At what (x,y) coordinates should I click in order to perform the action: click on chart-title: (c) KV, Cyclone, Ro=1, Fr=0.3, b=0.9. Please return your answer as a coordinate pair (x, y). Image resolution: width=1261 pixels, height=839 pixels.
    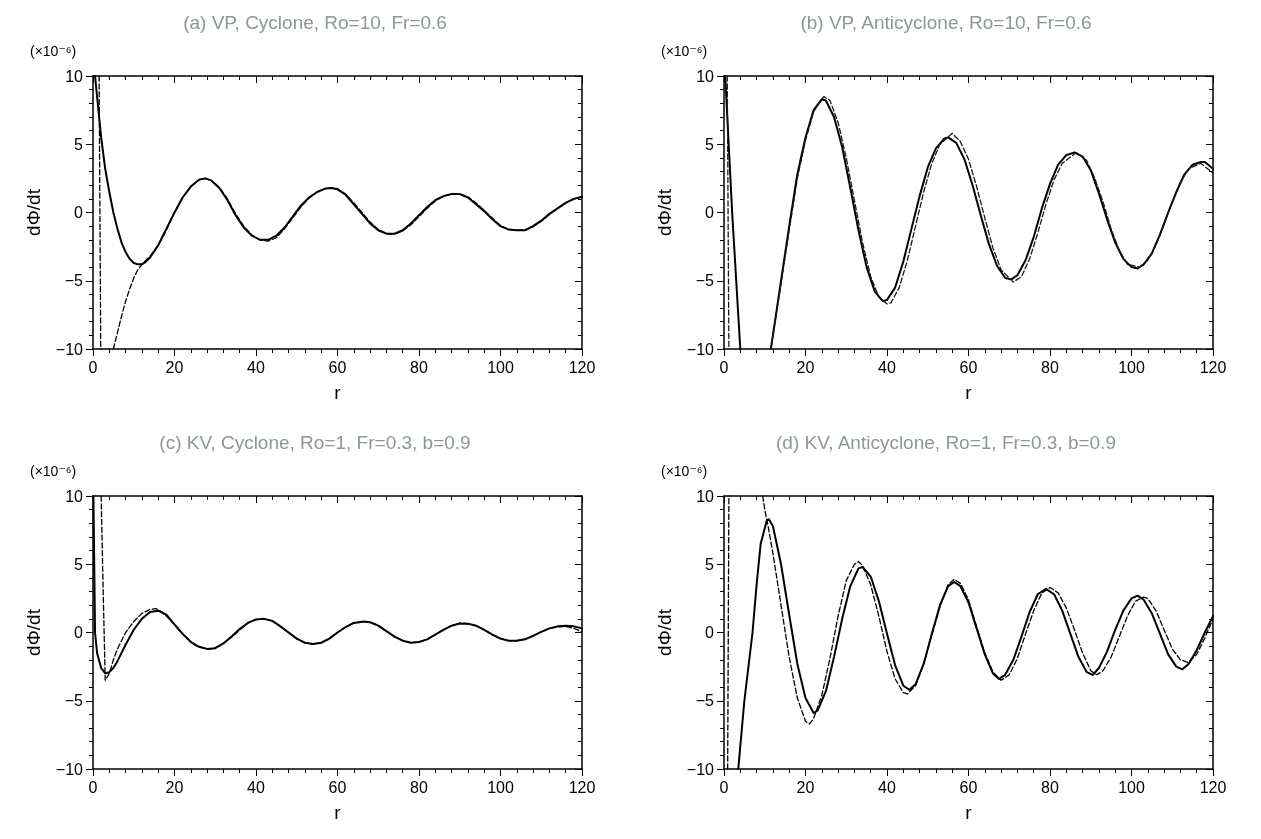
    Looking at the image, I should click on (315, 442).